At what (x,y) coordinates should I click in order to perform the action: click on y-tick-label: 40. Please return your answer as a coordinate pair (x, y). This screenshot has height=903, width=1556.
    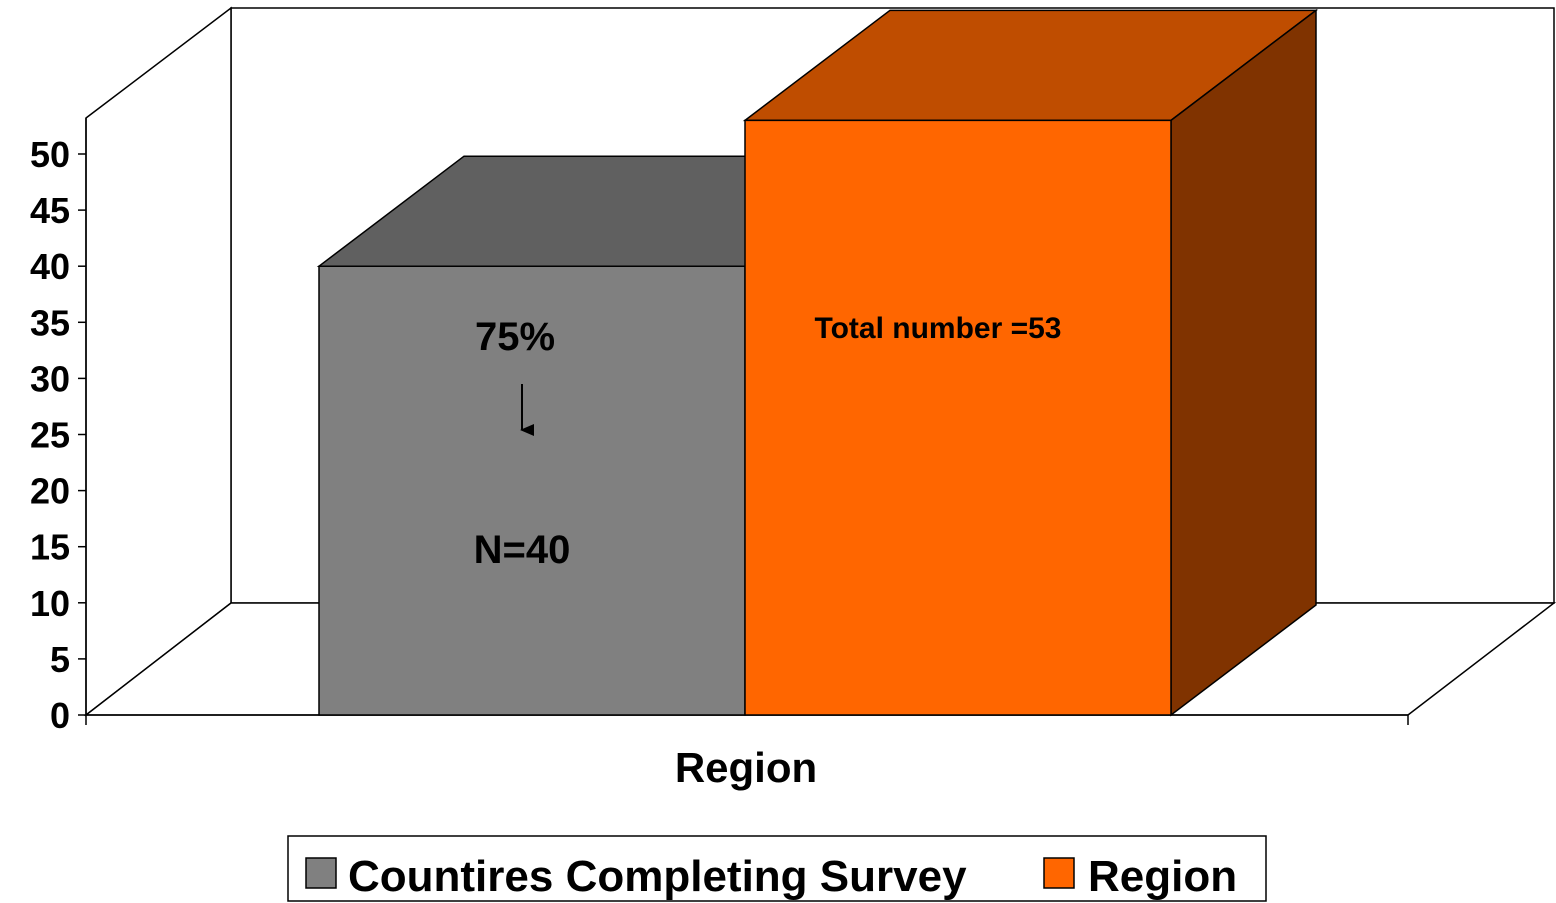
    Looking at the image, I should click on (50, 266).